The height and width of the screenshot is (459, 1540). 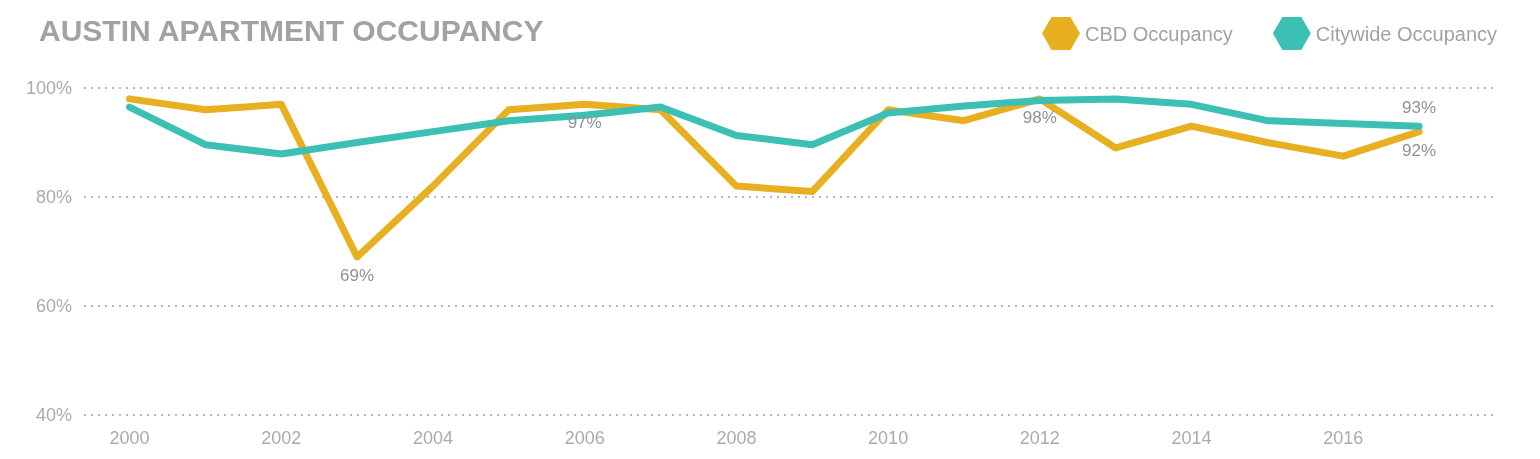 What do you see at coordinates (281, 438) in the screenshot?
I see `x-tick-label: 2002` at bounding box center [281, 438].